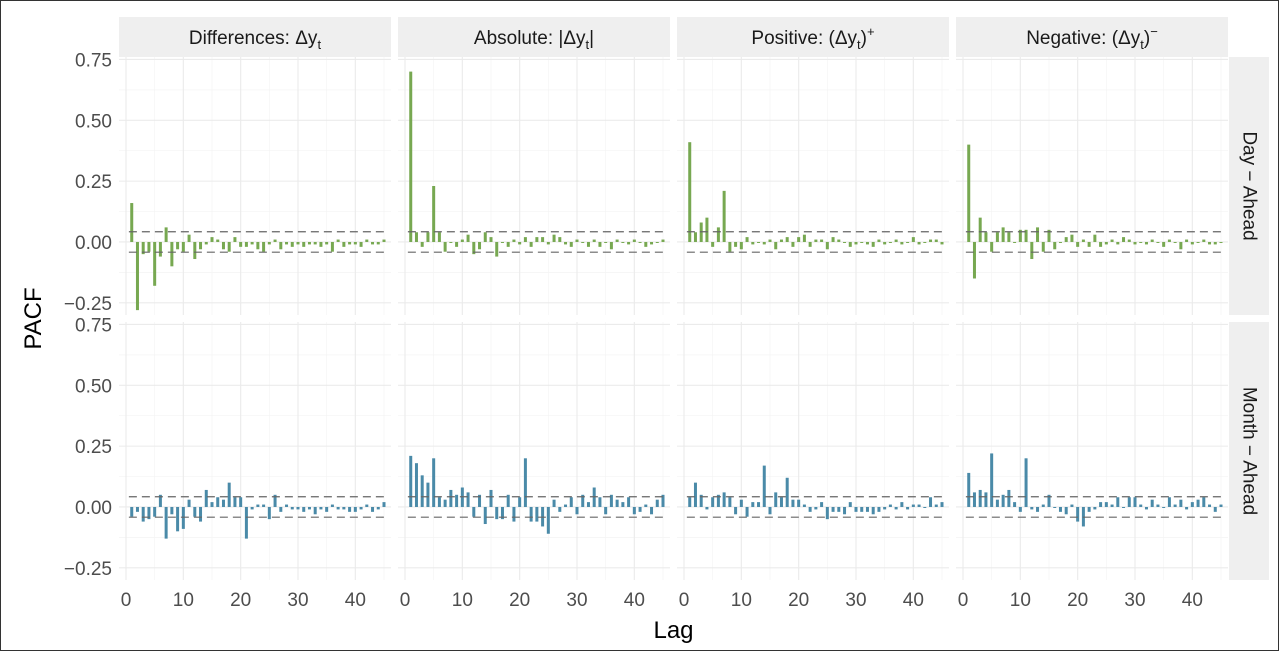 Image resolution: width=1279 pixels, height=651 pixels. I want to click on panel-day-diff, so click(255, 186).